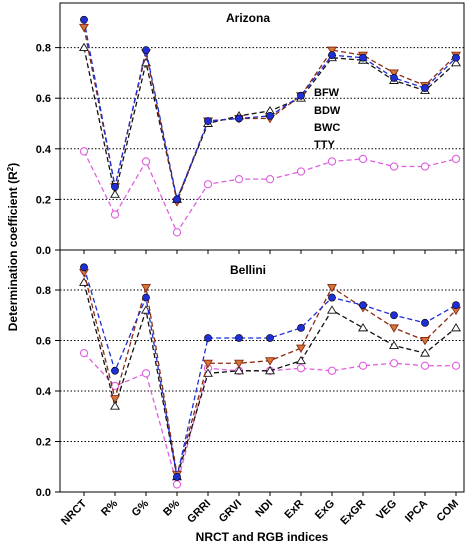 The height and width of the screenshot is (550, 469). Describe the element at coordinates (324, 145) in the screenshot. I see `legend-item-tty: TTY` at that location.